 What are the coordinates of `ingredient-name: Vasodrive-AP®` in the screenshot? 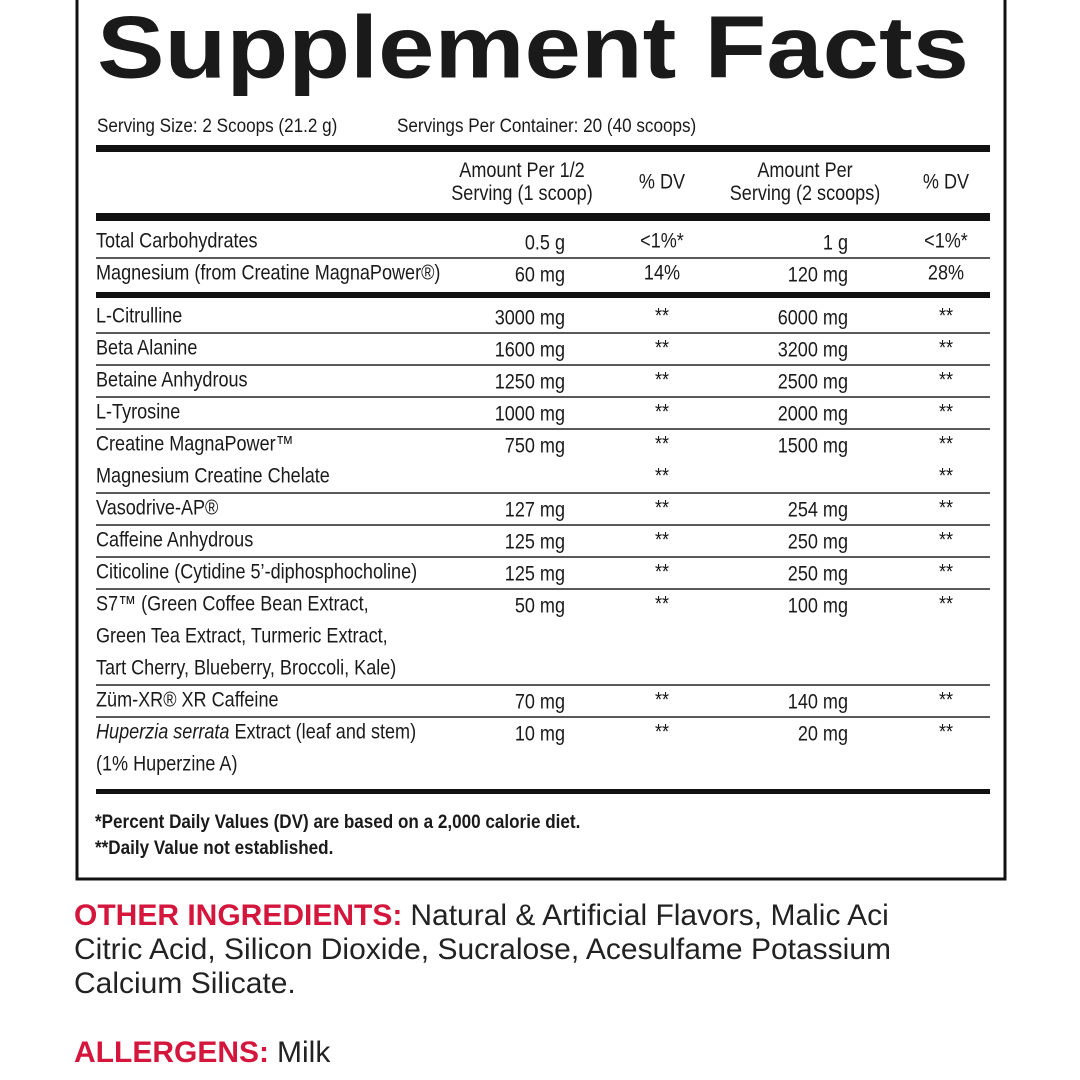 It's located at (157, 508).